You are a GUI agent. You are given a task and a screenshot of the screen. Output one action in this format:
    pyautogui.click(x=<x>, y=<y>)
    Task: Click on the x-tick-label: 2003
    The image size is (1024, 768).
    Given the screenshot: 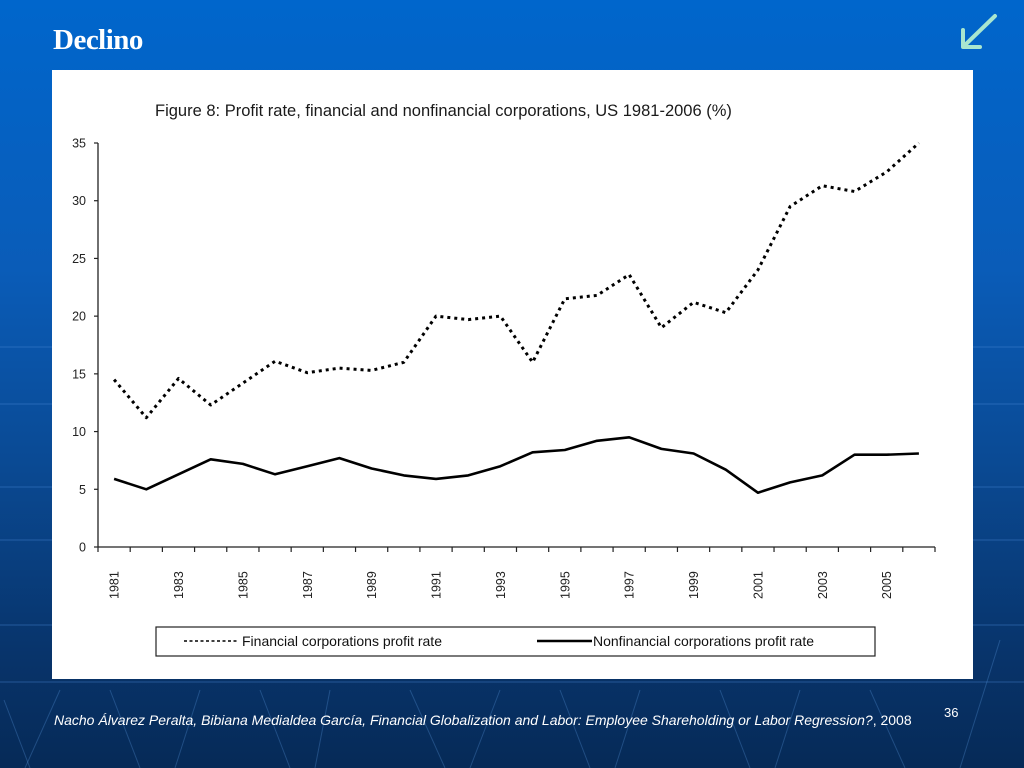 What is the action you would take?
    pyautogui.click(x=823, y=585)
    